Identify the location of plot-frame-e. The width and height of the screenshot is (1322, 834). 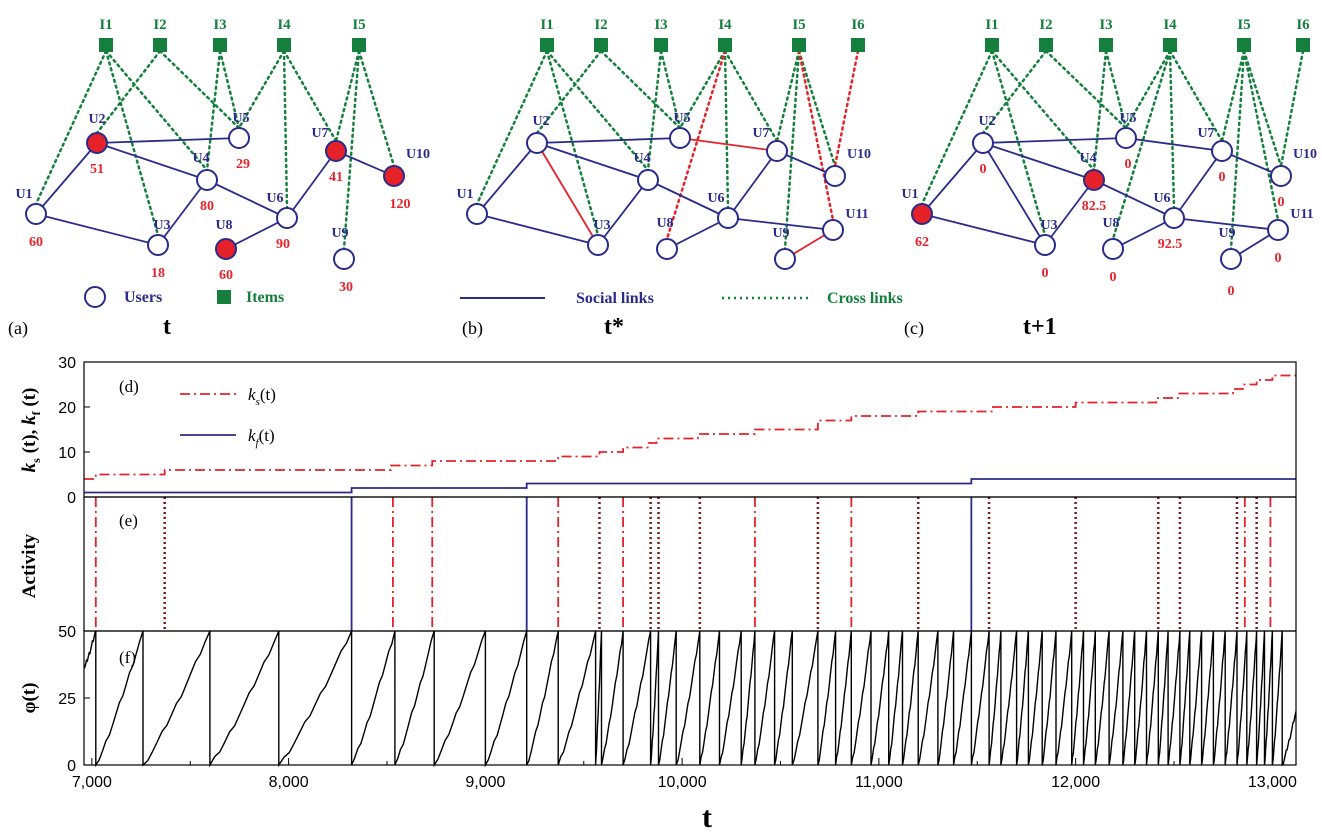
(690, 564).